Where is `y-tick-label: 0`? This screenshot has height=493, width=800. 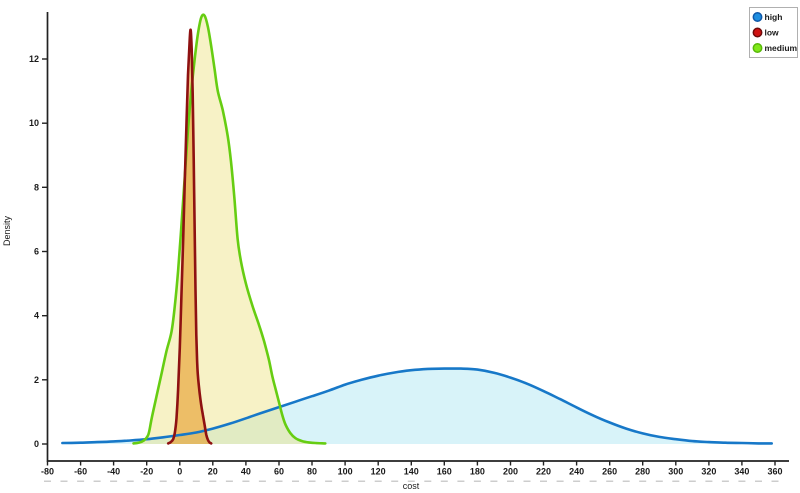 y-tick-label: 0 is located at coordinates (36, 444).